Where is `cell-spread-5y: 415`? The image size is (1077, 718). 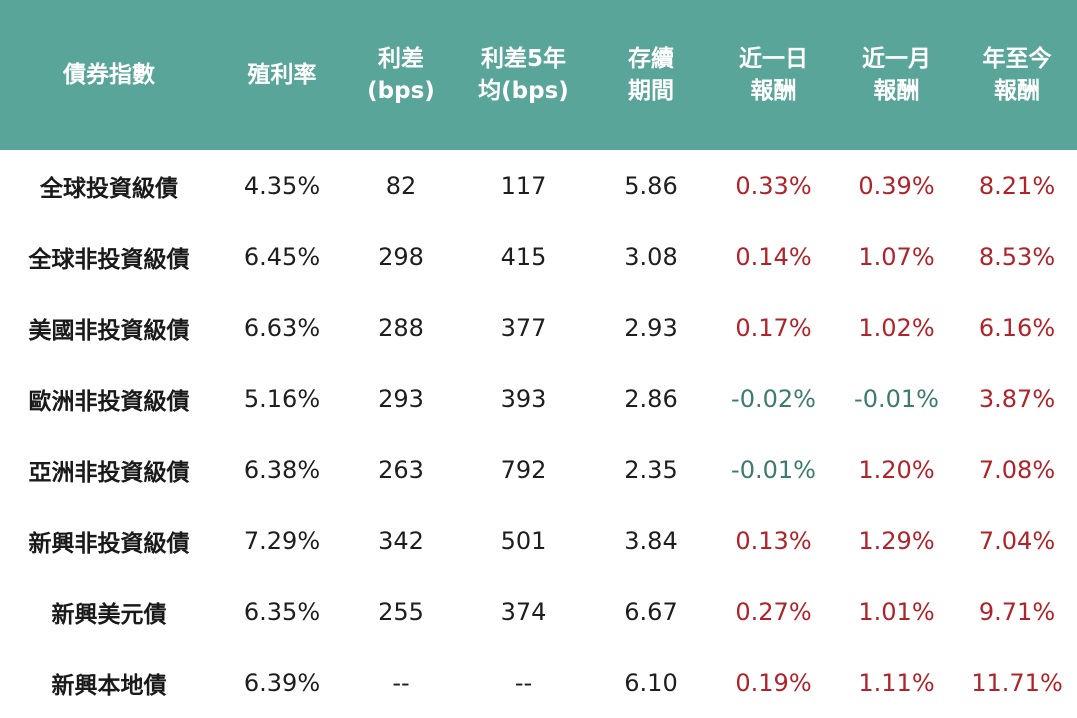
cell-spread-5y: 415 is located at coordinates (523, 256).